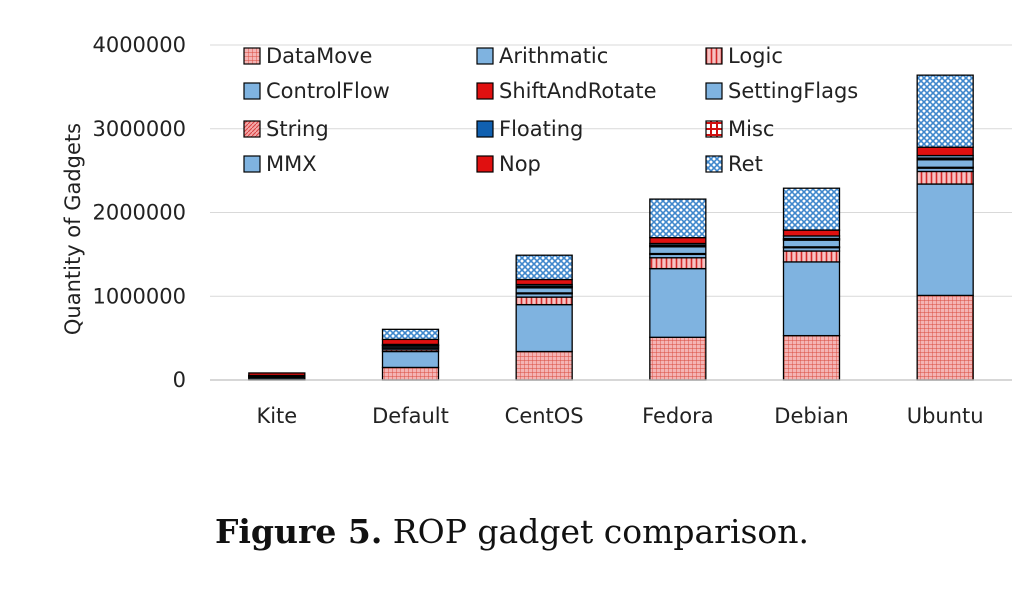 The height and width of the screenshot is (600, 1024). What do you see at coordinates (678, 416) in the screenshot?
I see `x-tick-label: Fedora` at bounding box center [678, 416].